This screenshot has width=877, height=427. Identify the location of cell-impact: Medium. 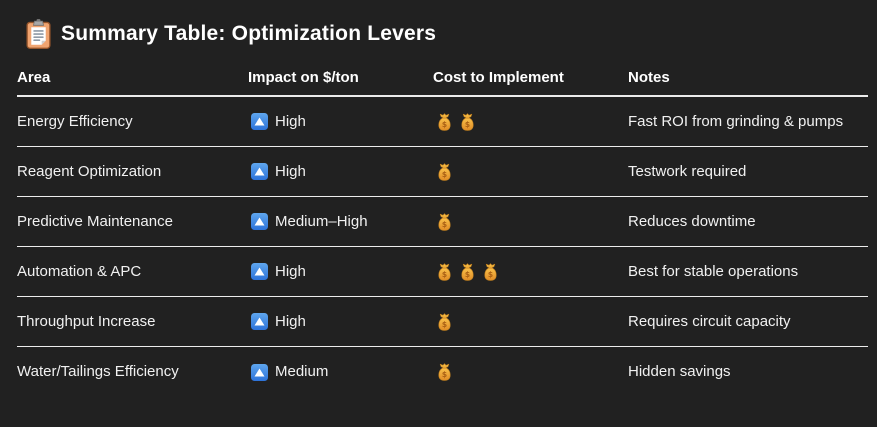
(340, 372).